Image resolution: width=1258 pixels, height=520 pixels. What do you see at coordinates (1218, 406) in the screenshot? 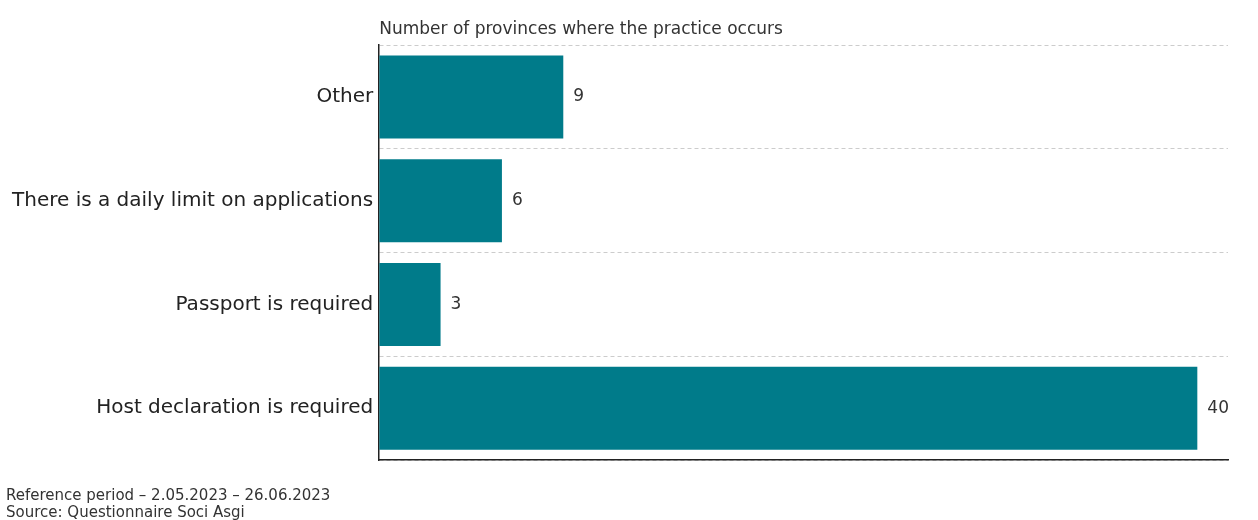
I see `data-label: 40` at bounding box center [1218, 406].